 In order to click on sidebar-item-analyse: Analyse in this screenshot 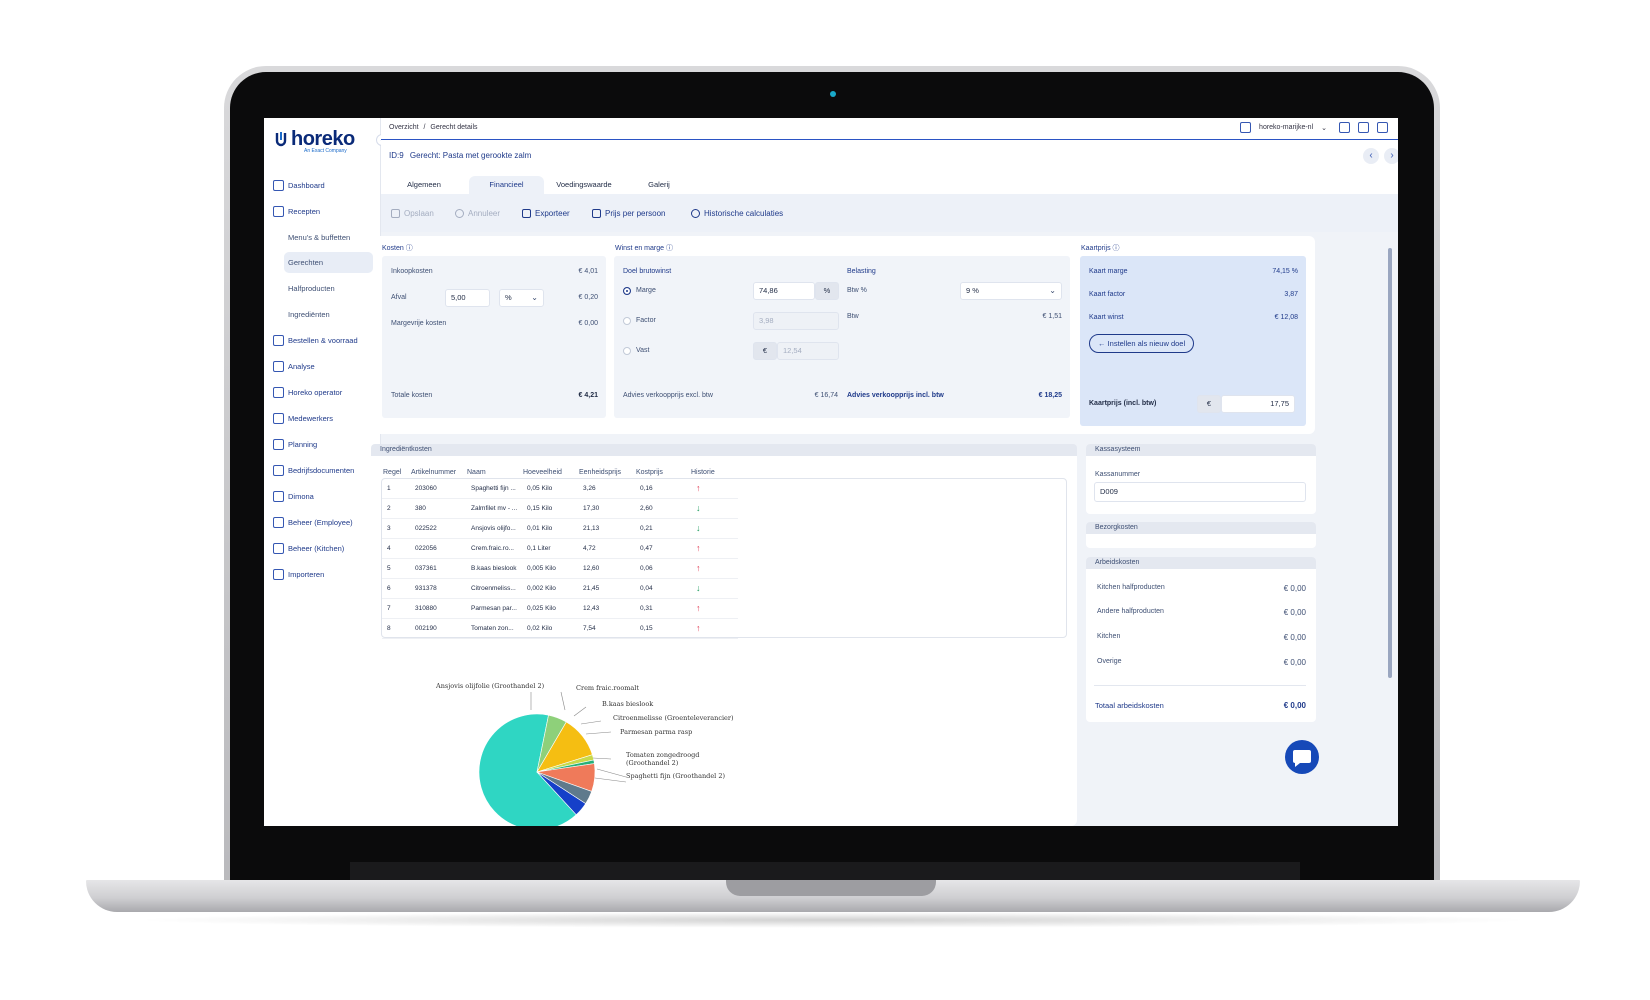, I will do `click(322, 366)`.